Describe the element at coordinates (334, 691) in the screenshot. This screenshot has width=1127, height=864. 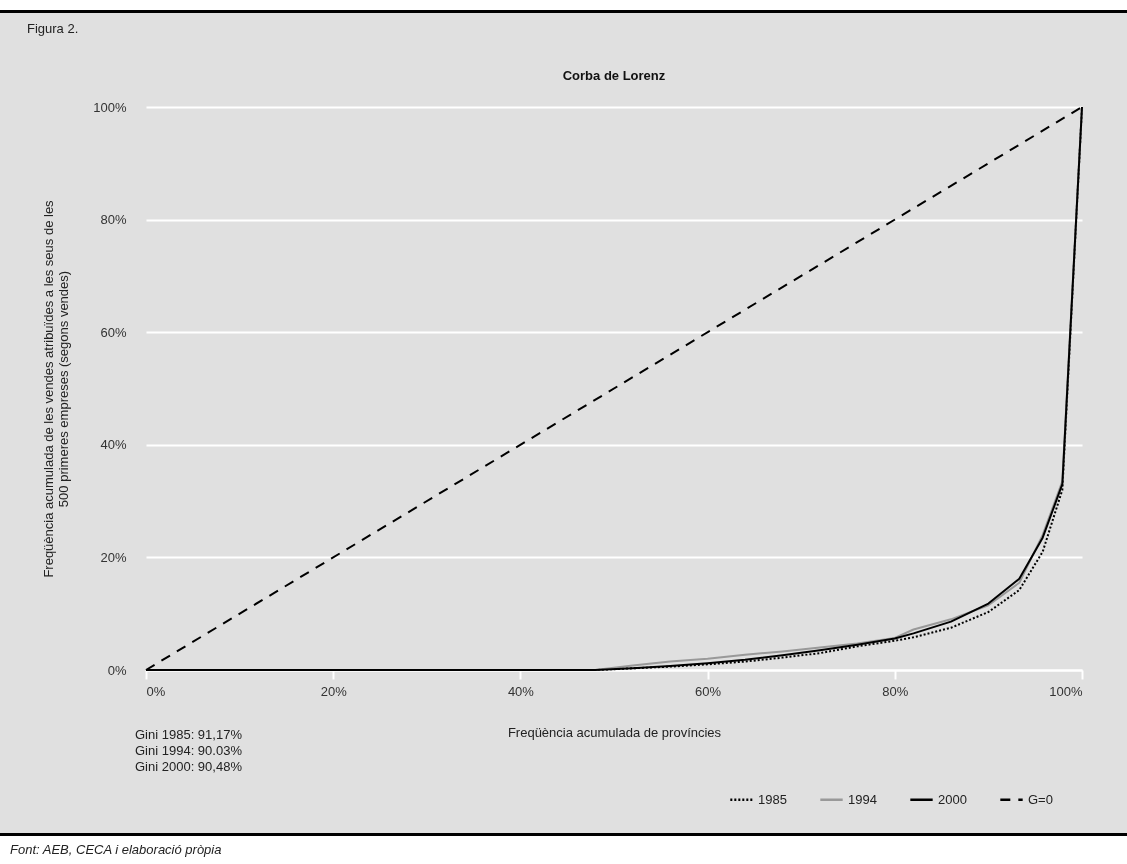
I see `x-tick-label: 20%` at that location.